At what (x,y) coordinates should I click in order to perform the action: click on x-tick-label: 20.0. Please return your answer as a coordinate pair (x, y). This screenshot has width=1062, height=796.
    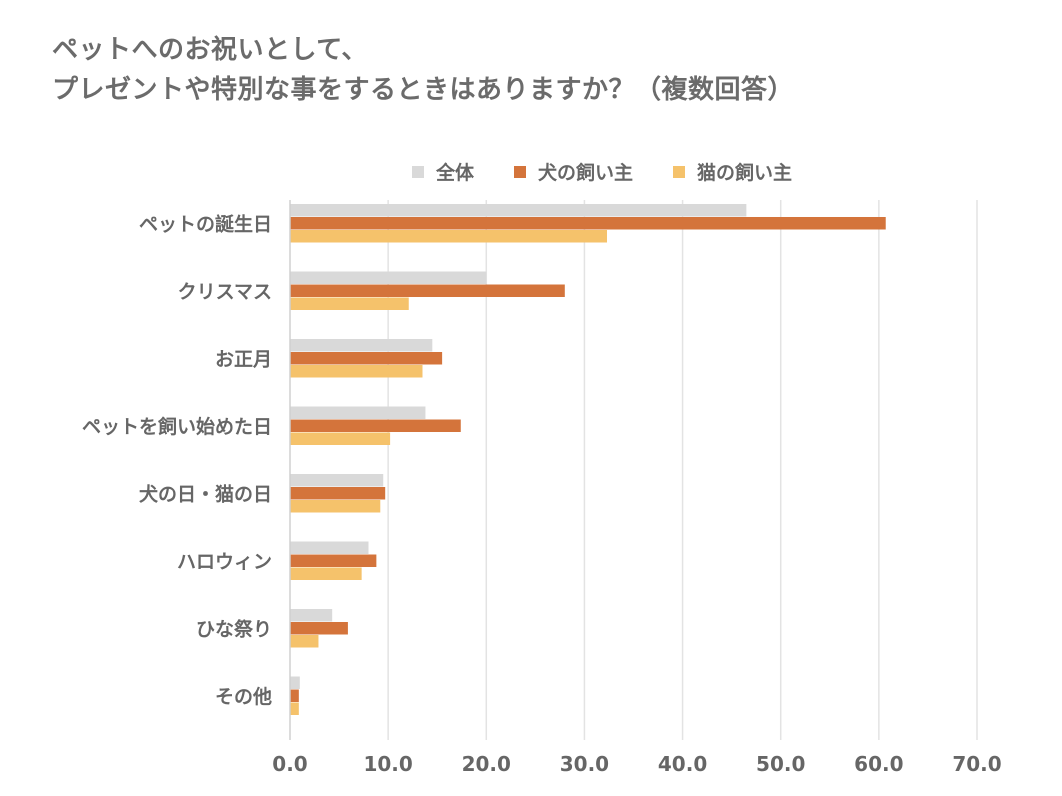
    Looking at the image, I should click on (486, 764).